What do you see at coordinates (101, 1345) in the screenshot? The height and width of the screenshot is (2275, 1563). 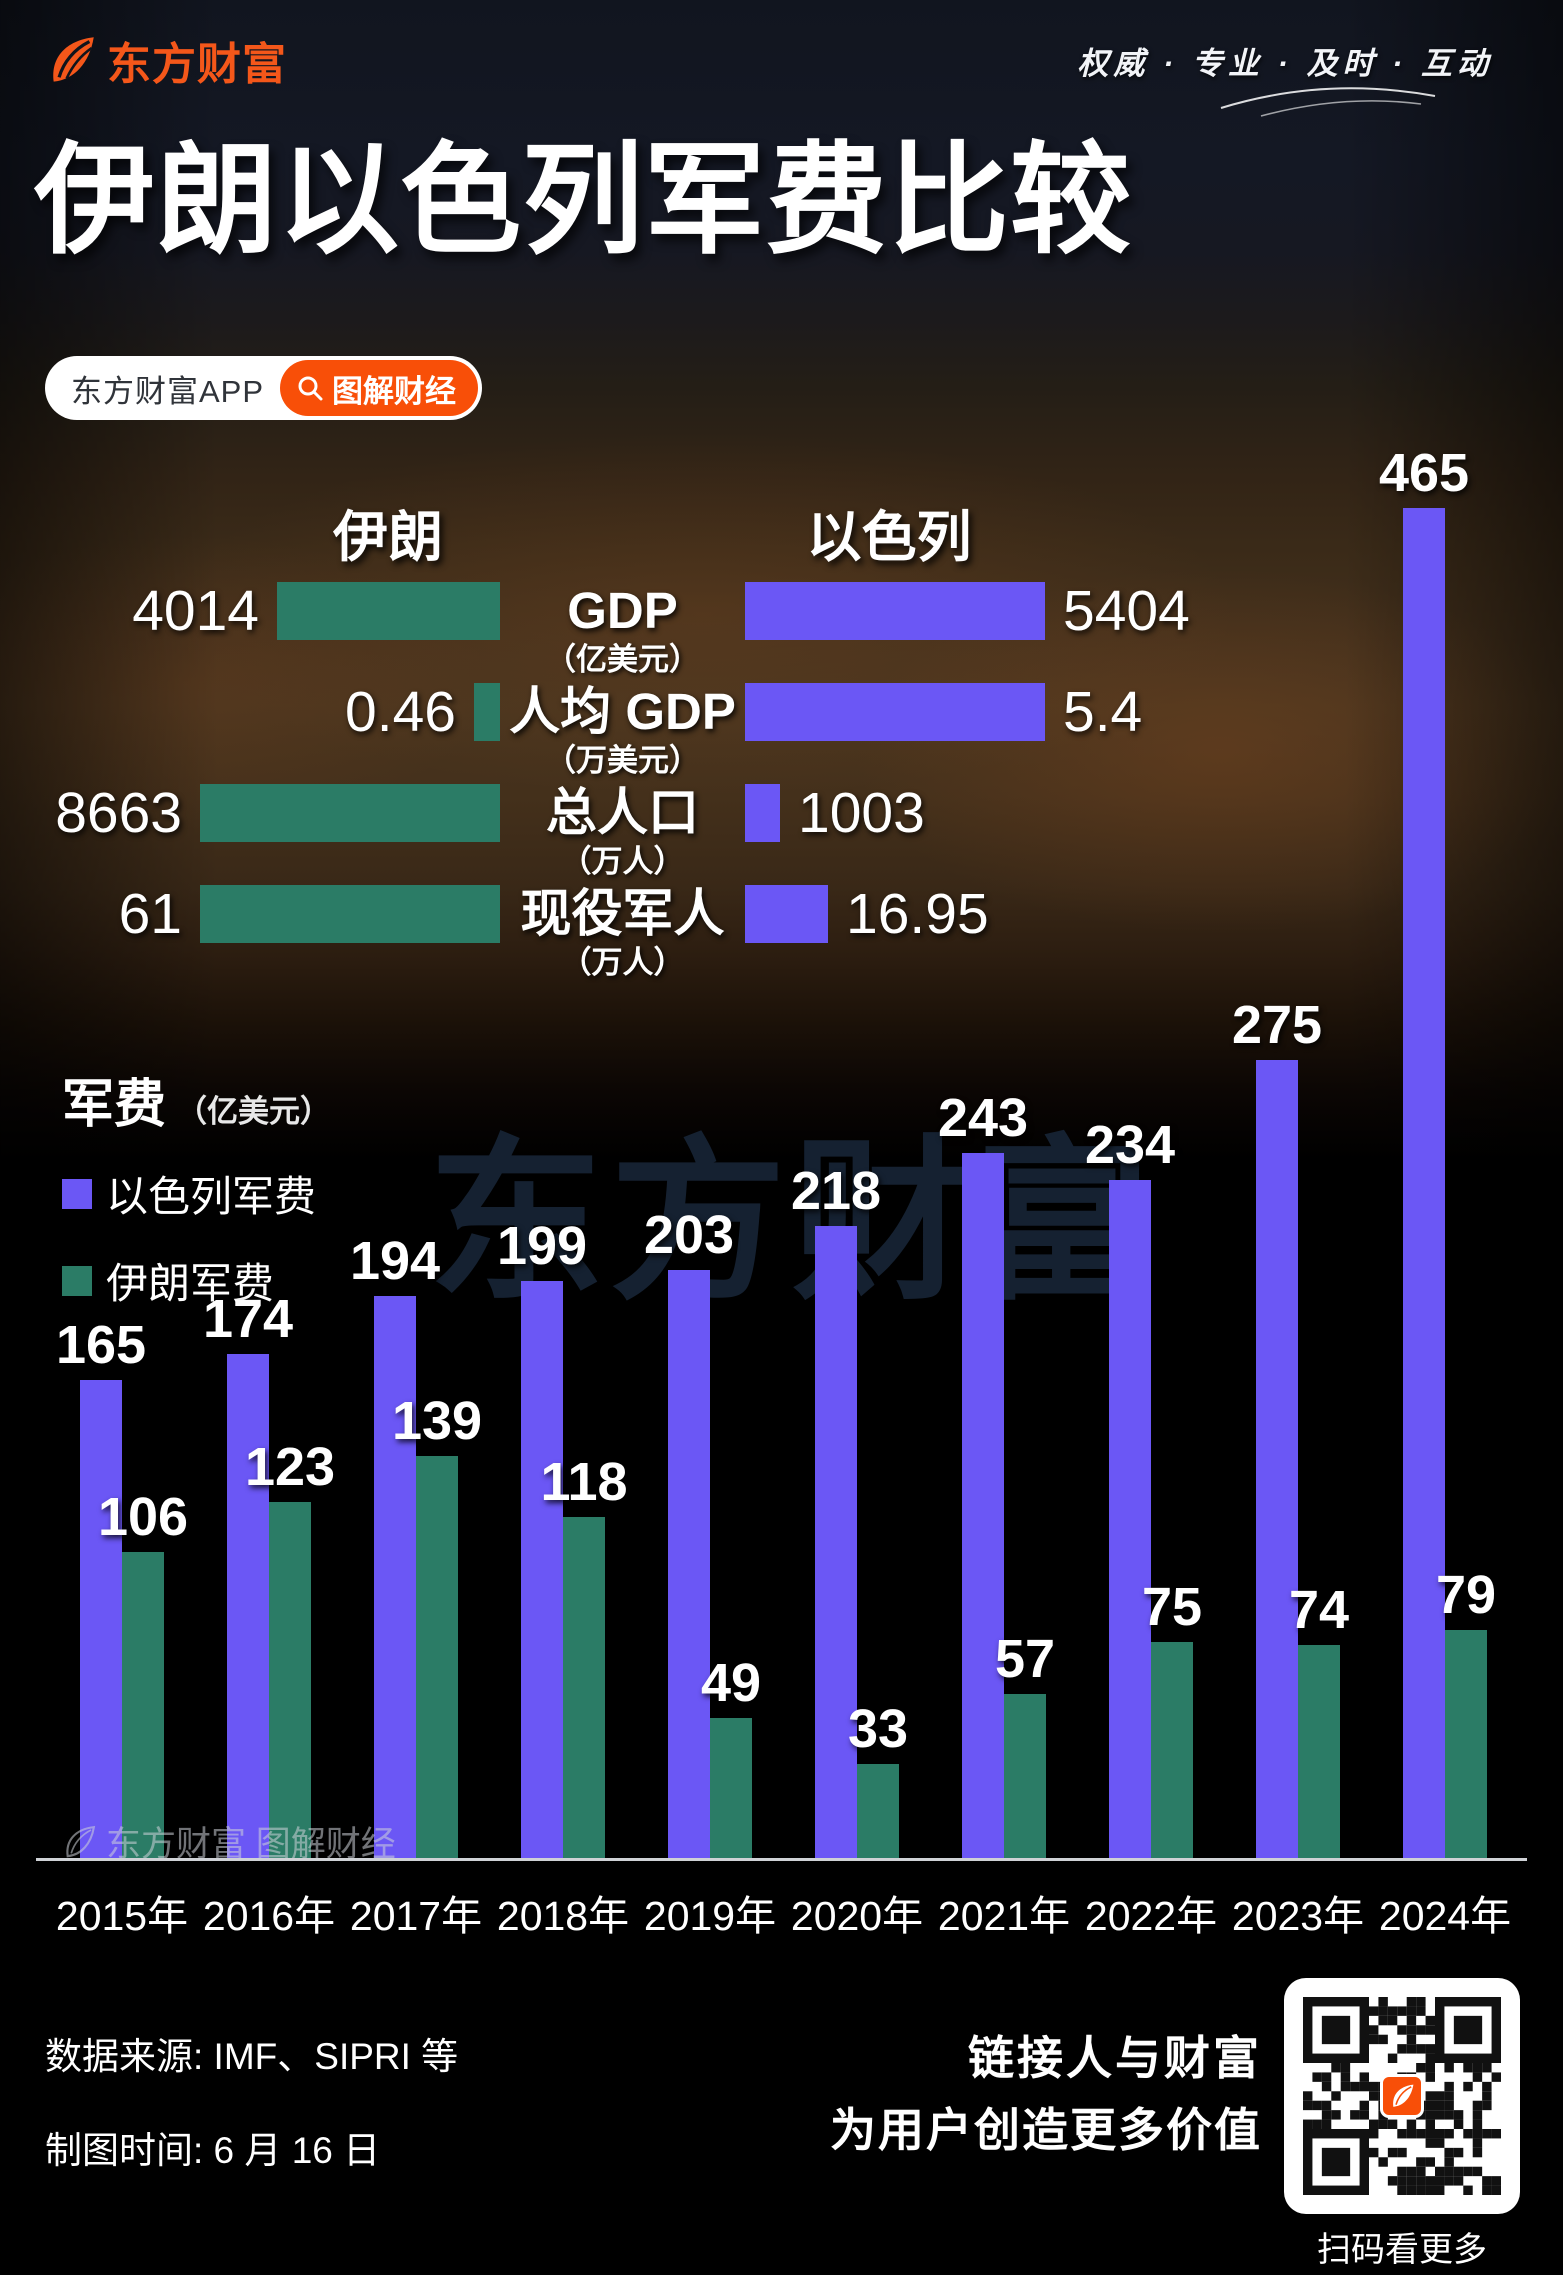 I see `bar-value-label: 165` at bounding box center [101, 1345].